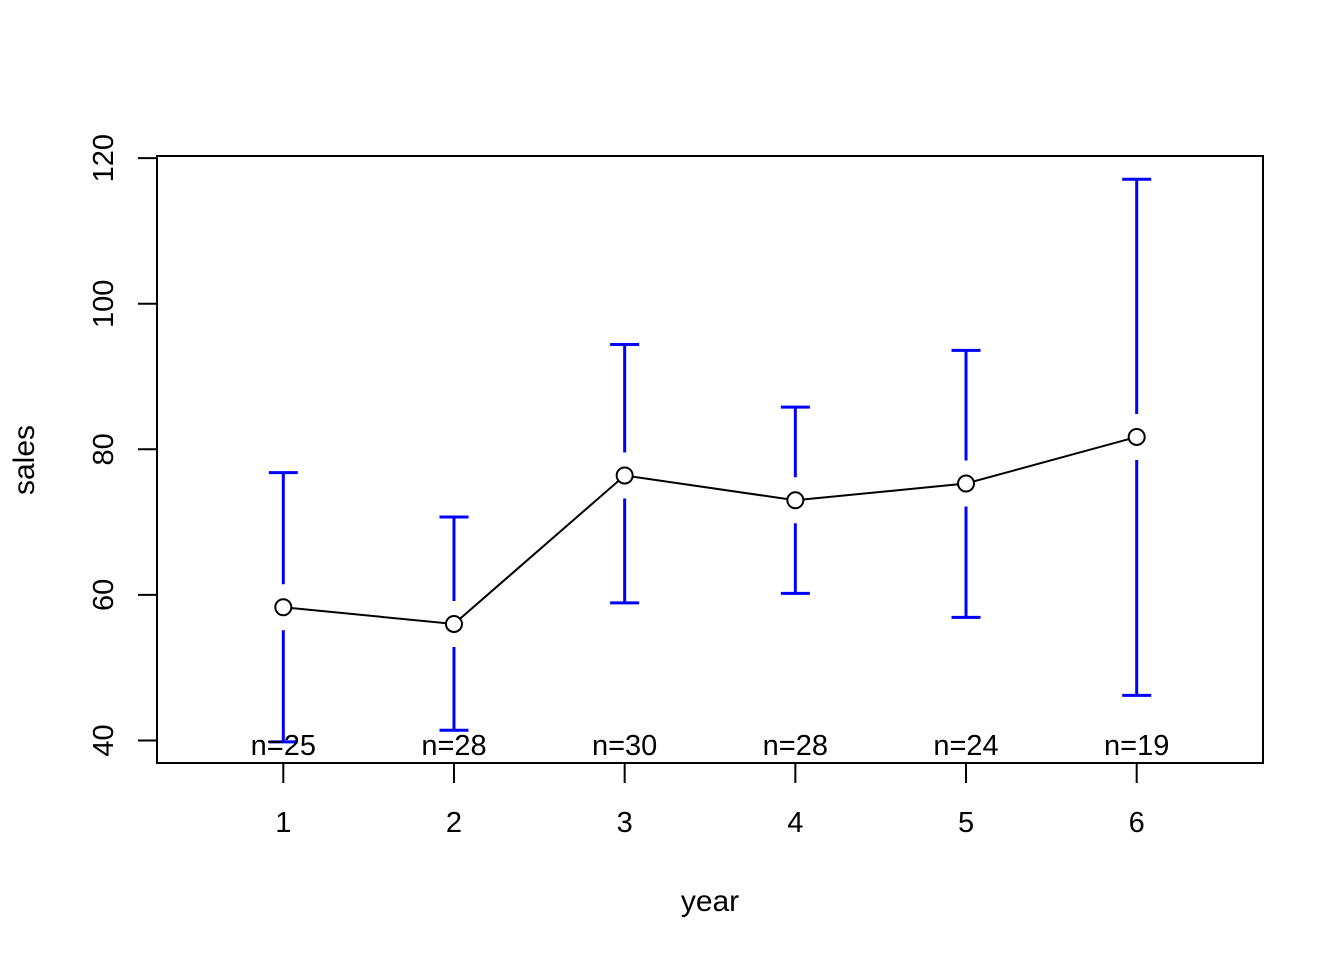 This screenshot has width=1344, height=960. I want to click on x-tick-label: 3, so click(625, 823).